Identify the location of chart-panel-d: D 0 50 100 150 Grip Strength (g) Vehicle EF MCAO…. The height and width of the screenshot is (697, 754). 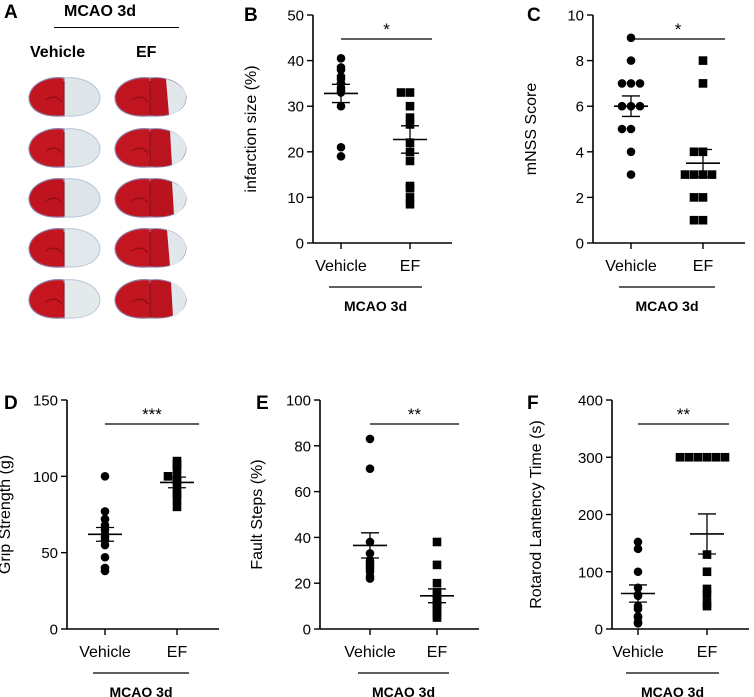
(109, 545).